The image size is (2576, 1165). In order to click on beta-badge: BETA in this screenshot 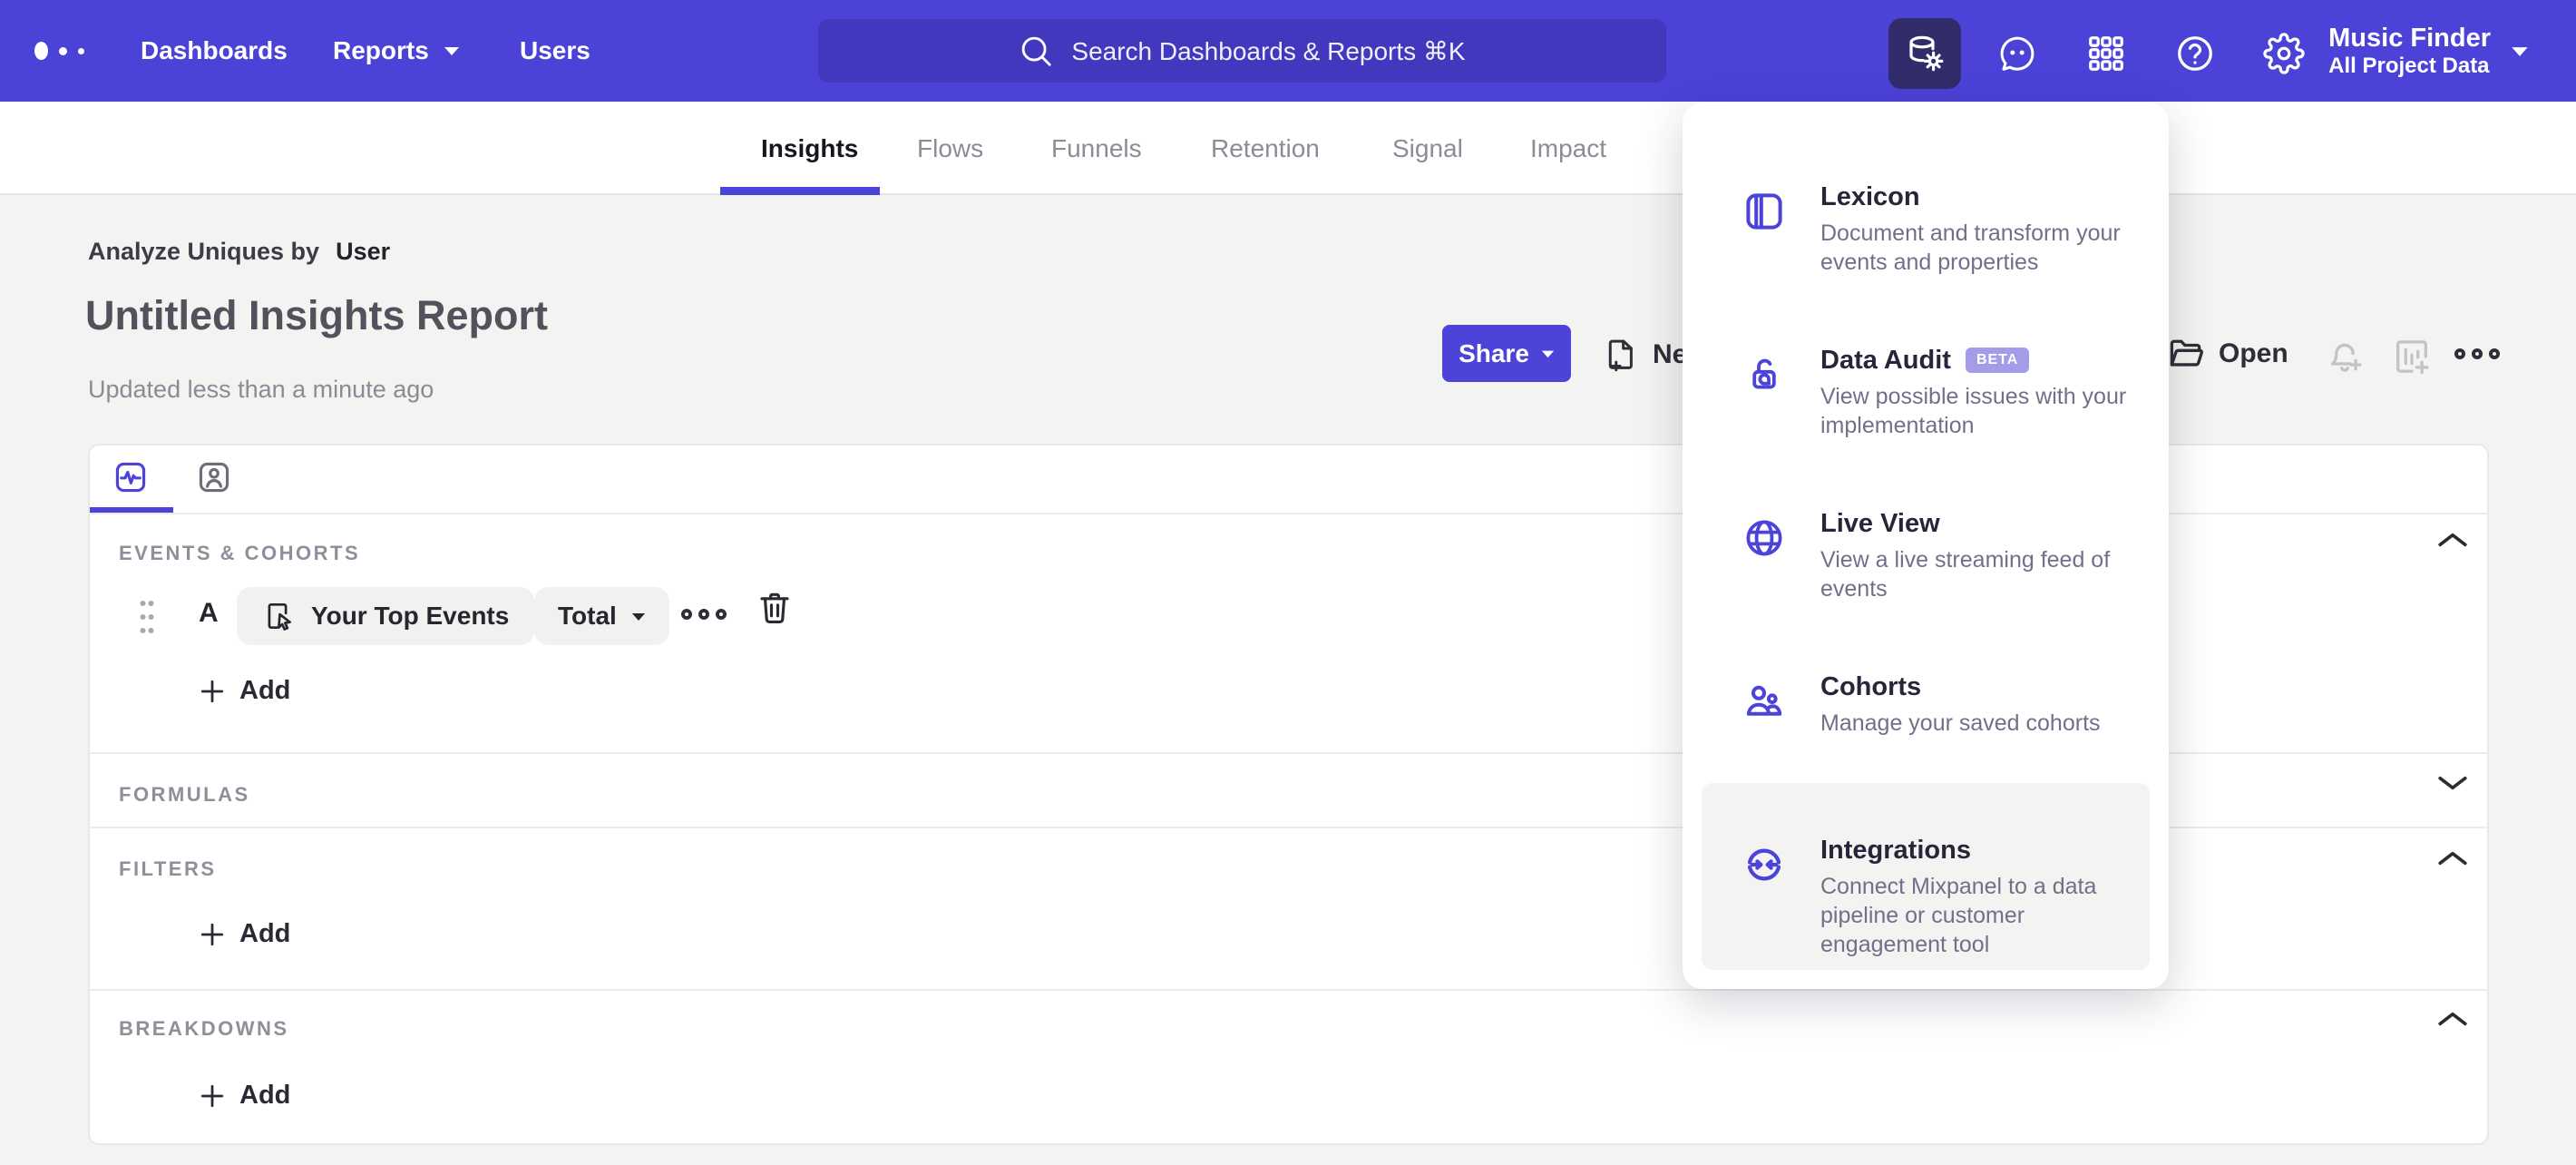, I will do `click(1997, 360)`.